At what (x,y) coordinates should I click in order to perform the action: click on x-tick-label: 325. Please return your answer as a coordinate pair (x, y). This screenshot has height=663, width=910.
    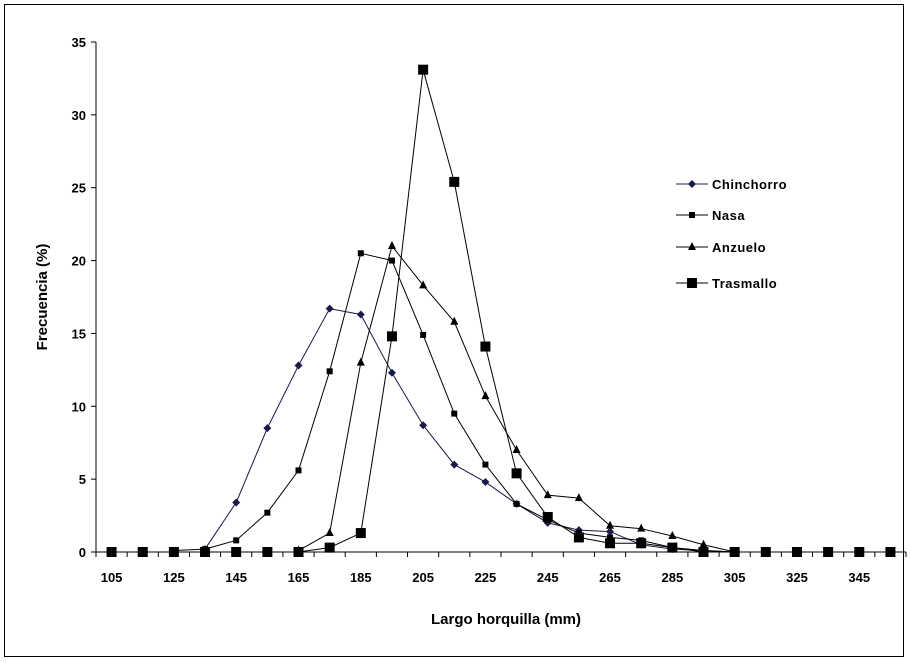
    Looking at the image, I should click on (797, 577).